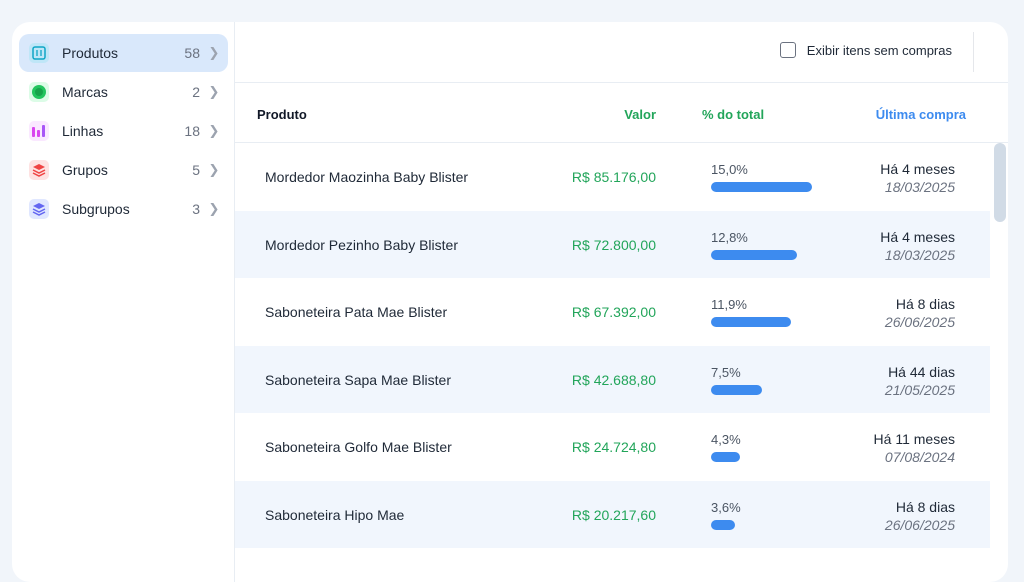  I want to click on sidebar-item-count: 2, so click(196, 92).